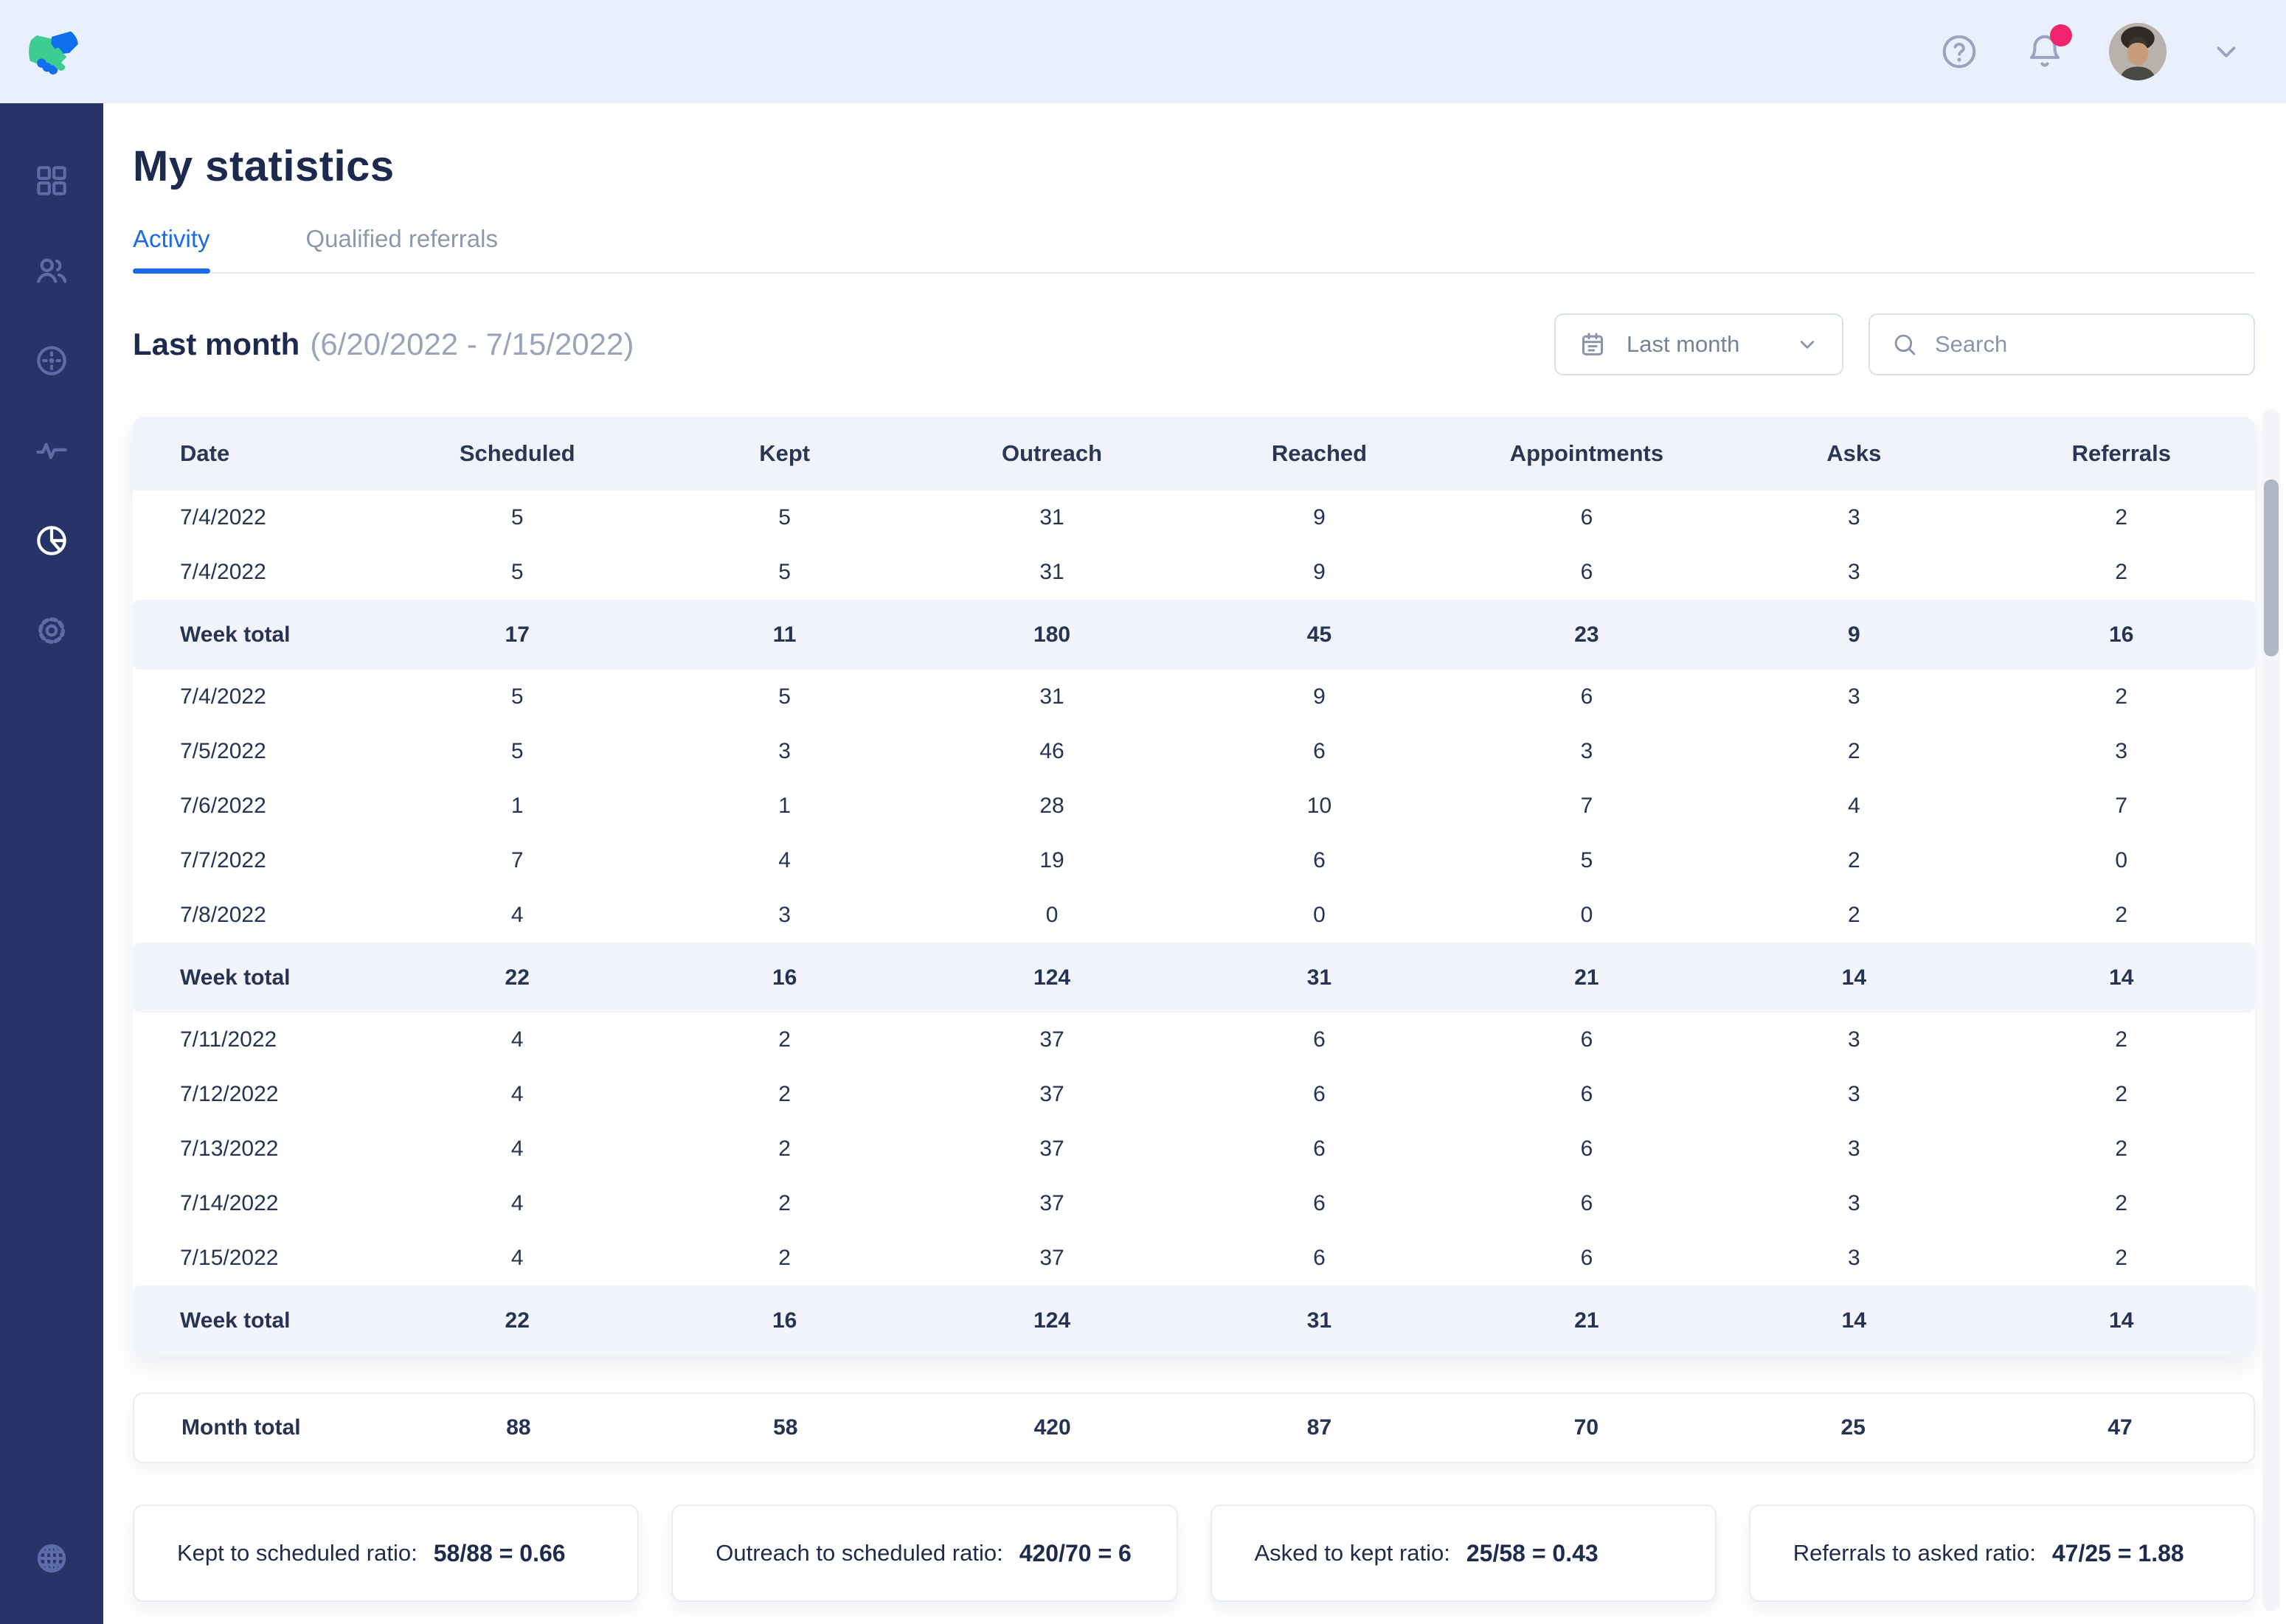  What do you see at coordinates (2117, 1552) in the screenshot?
I see `ratio-value: 47/25 = 1.88` at bounding box center [2117, 1552].